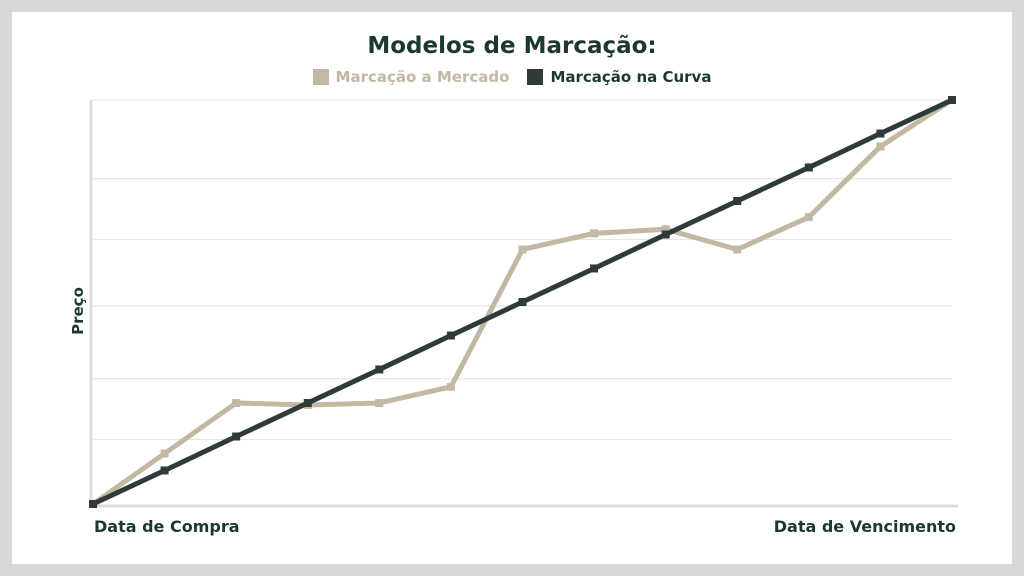 This screenshot has width=1024, height=576. Describe the element at coordinates (320, 77) in the screenshot. I see `legend-swatch-mercado` at that location.